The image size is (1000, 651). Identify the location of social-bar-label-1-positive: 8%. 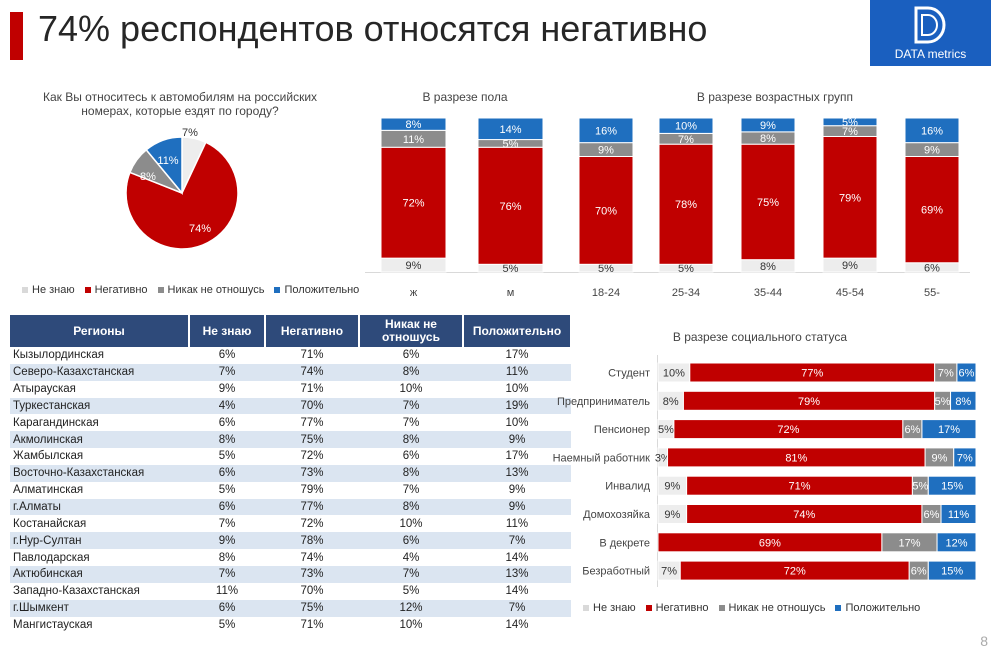
(963, 402).